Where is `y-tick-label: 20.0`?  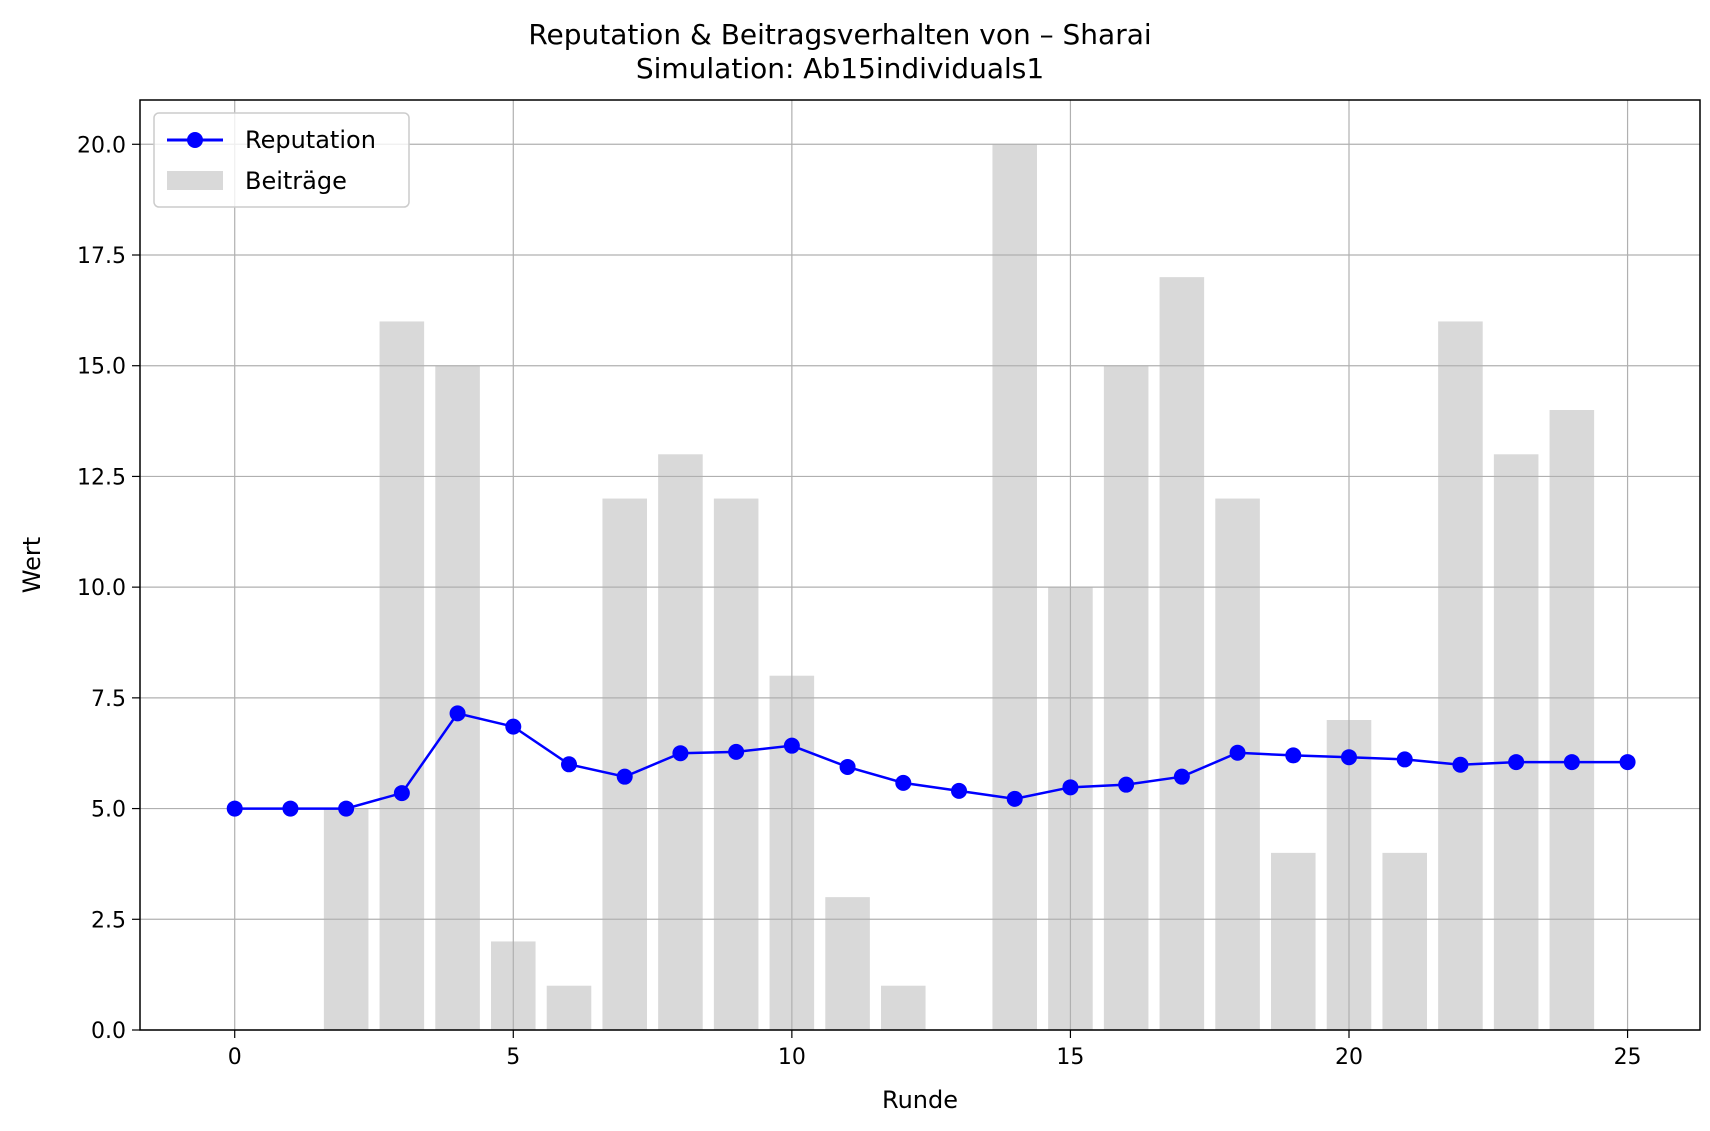 y-tick-label: 20.0 is located at coordinates (101, 145).